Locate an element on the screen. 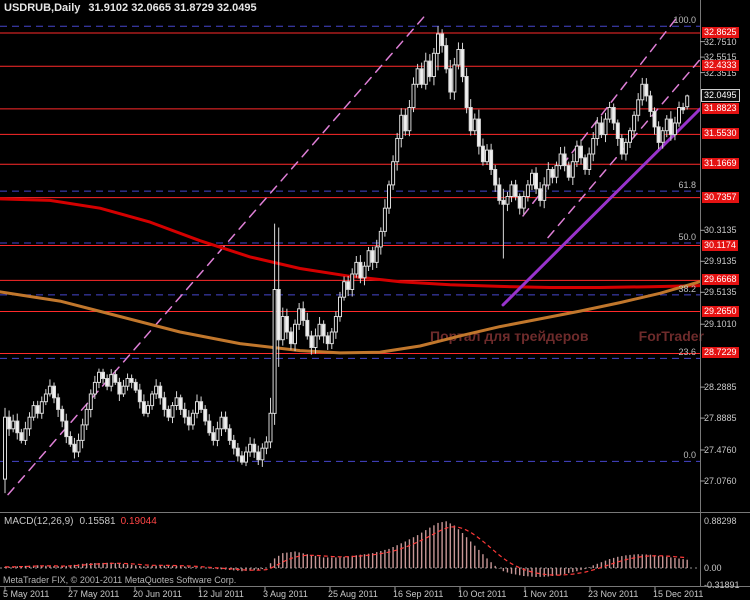 Image resolution: width=750 pixels, height=600 pixels. macd-panel is located at coordinates (350, 549).